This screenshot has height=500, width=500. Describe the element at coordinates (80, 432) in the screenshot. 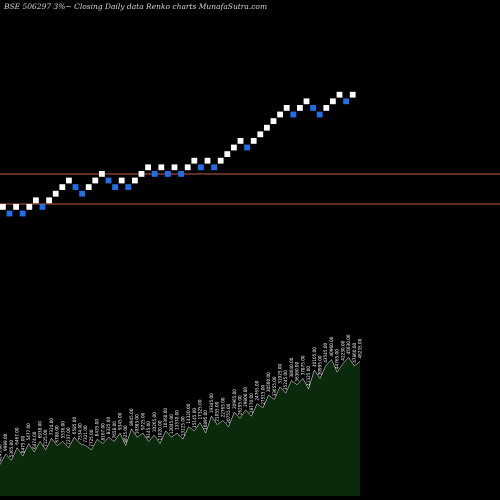

I see `volume-label: 7534.00` at that location.